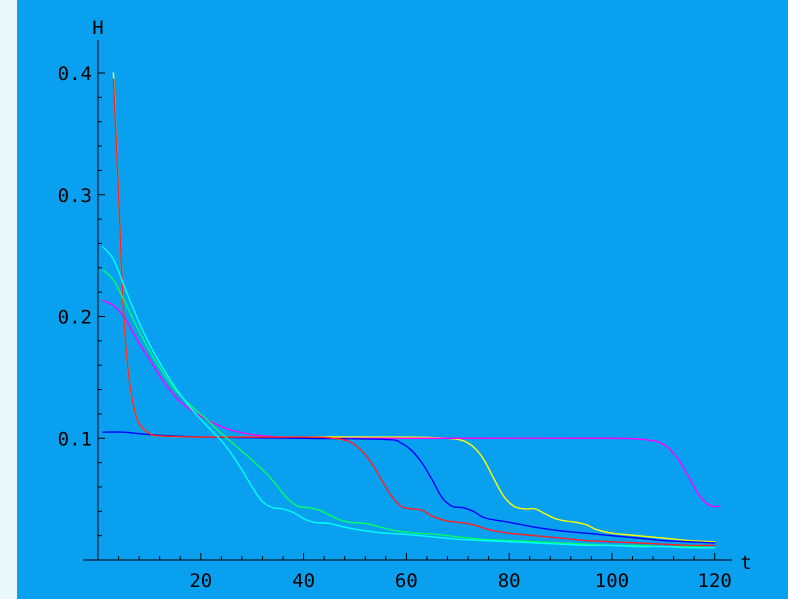  What do you see at coordinates (200, 581) in the screenshot?
I see `x-tick-label: 20` at bounding box center [200, 581].